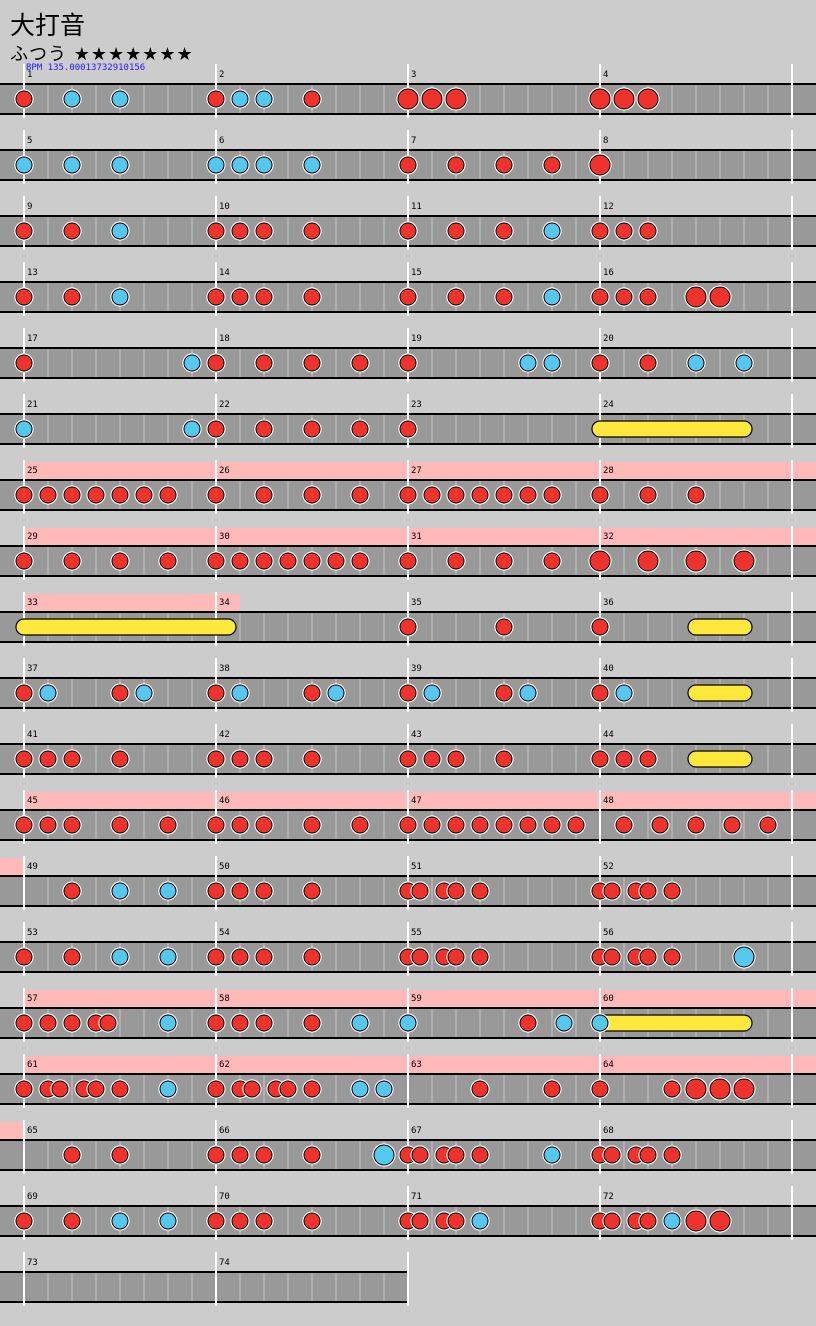  I want to click on measure-number: 29, so click(32, 537).